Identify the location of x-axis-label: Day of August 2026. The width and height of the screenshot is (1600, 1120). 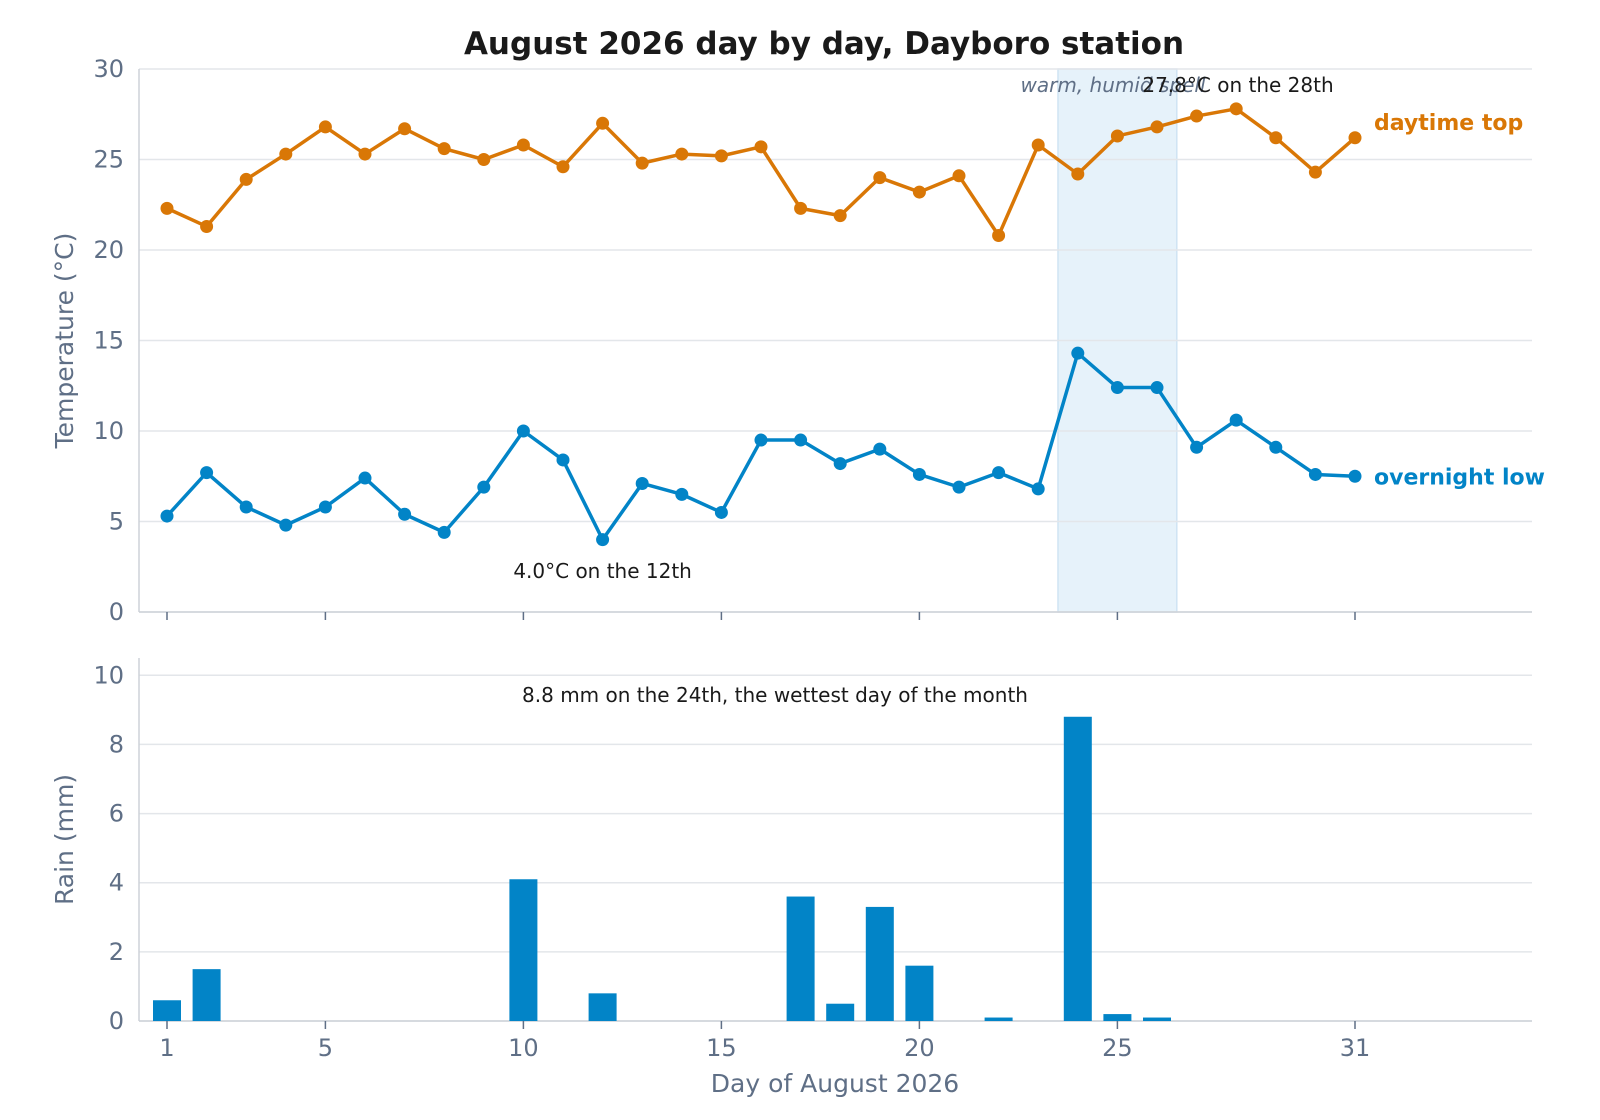
(835, 1083).